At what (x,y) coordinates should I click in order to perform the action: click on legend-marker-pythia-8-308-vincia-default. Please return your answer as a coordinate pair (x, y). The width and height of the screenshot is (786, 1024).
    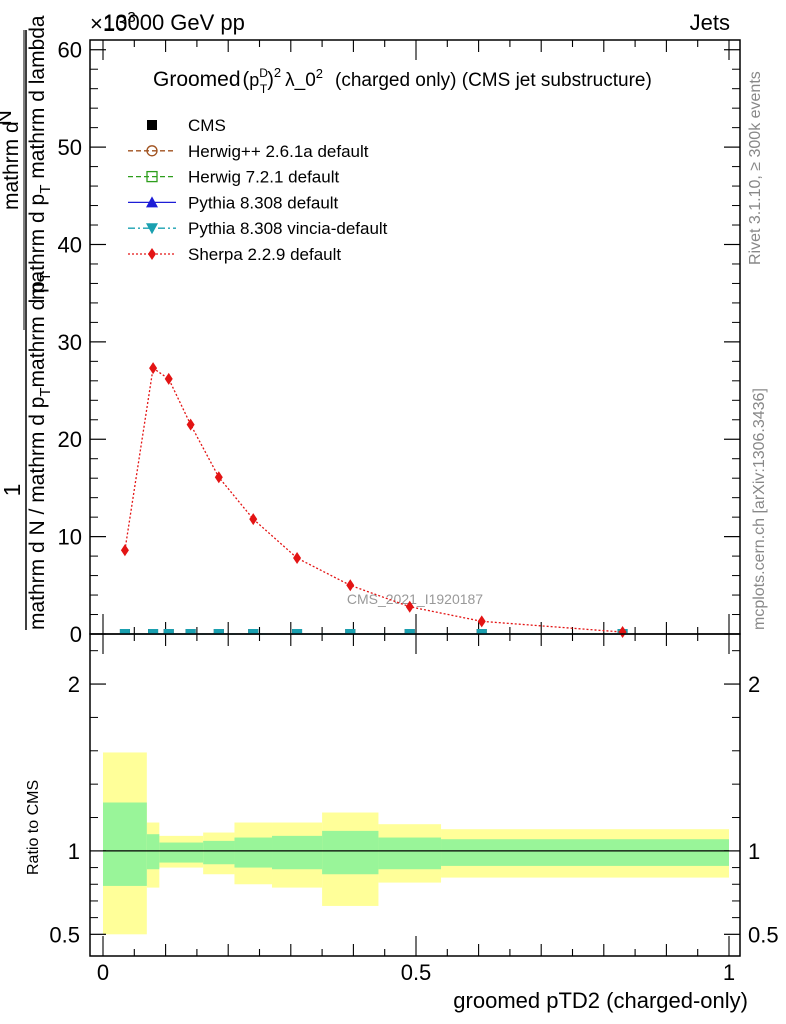
    Looking at the image, I should click on (152, 229).